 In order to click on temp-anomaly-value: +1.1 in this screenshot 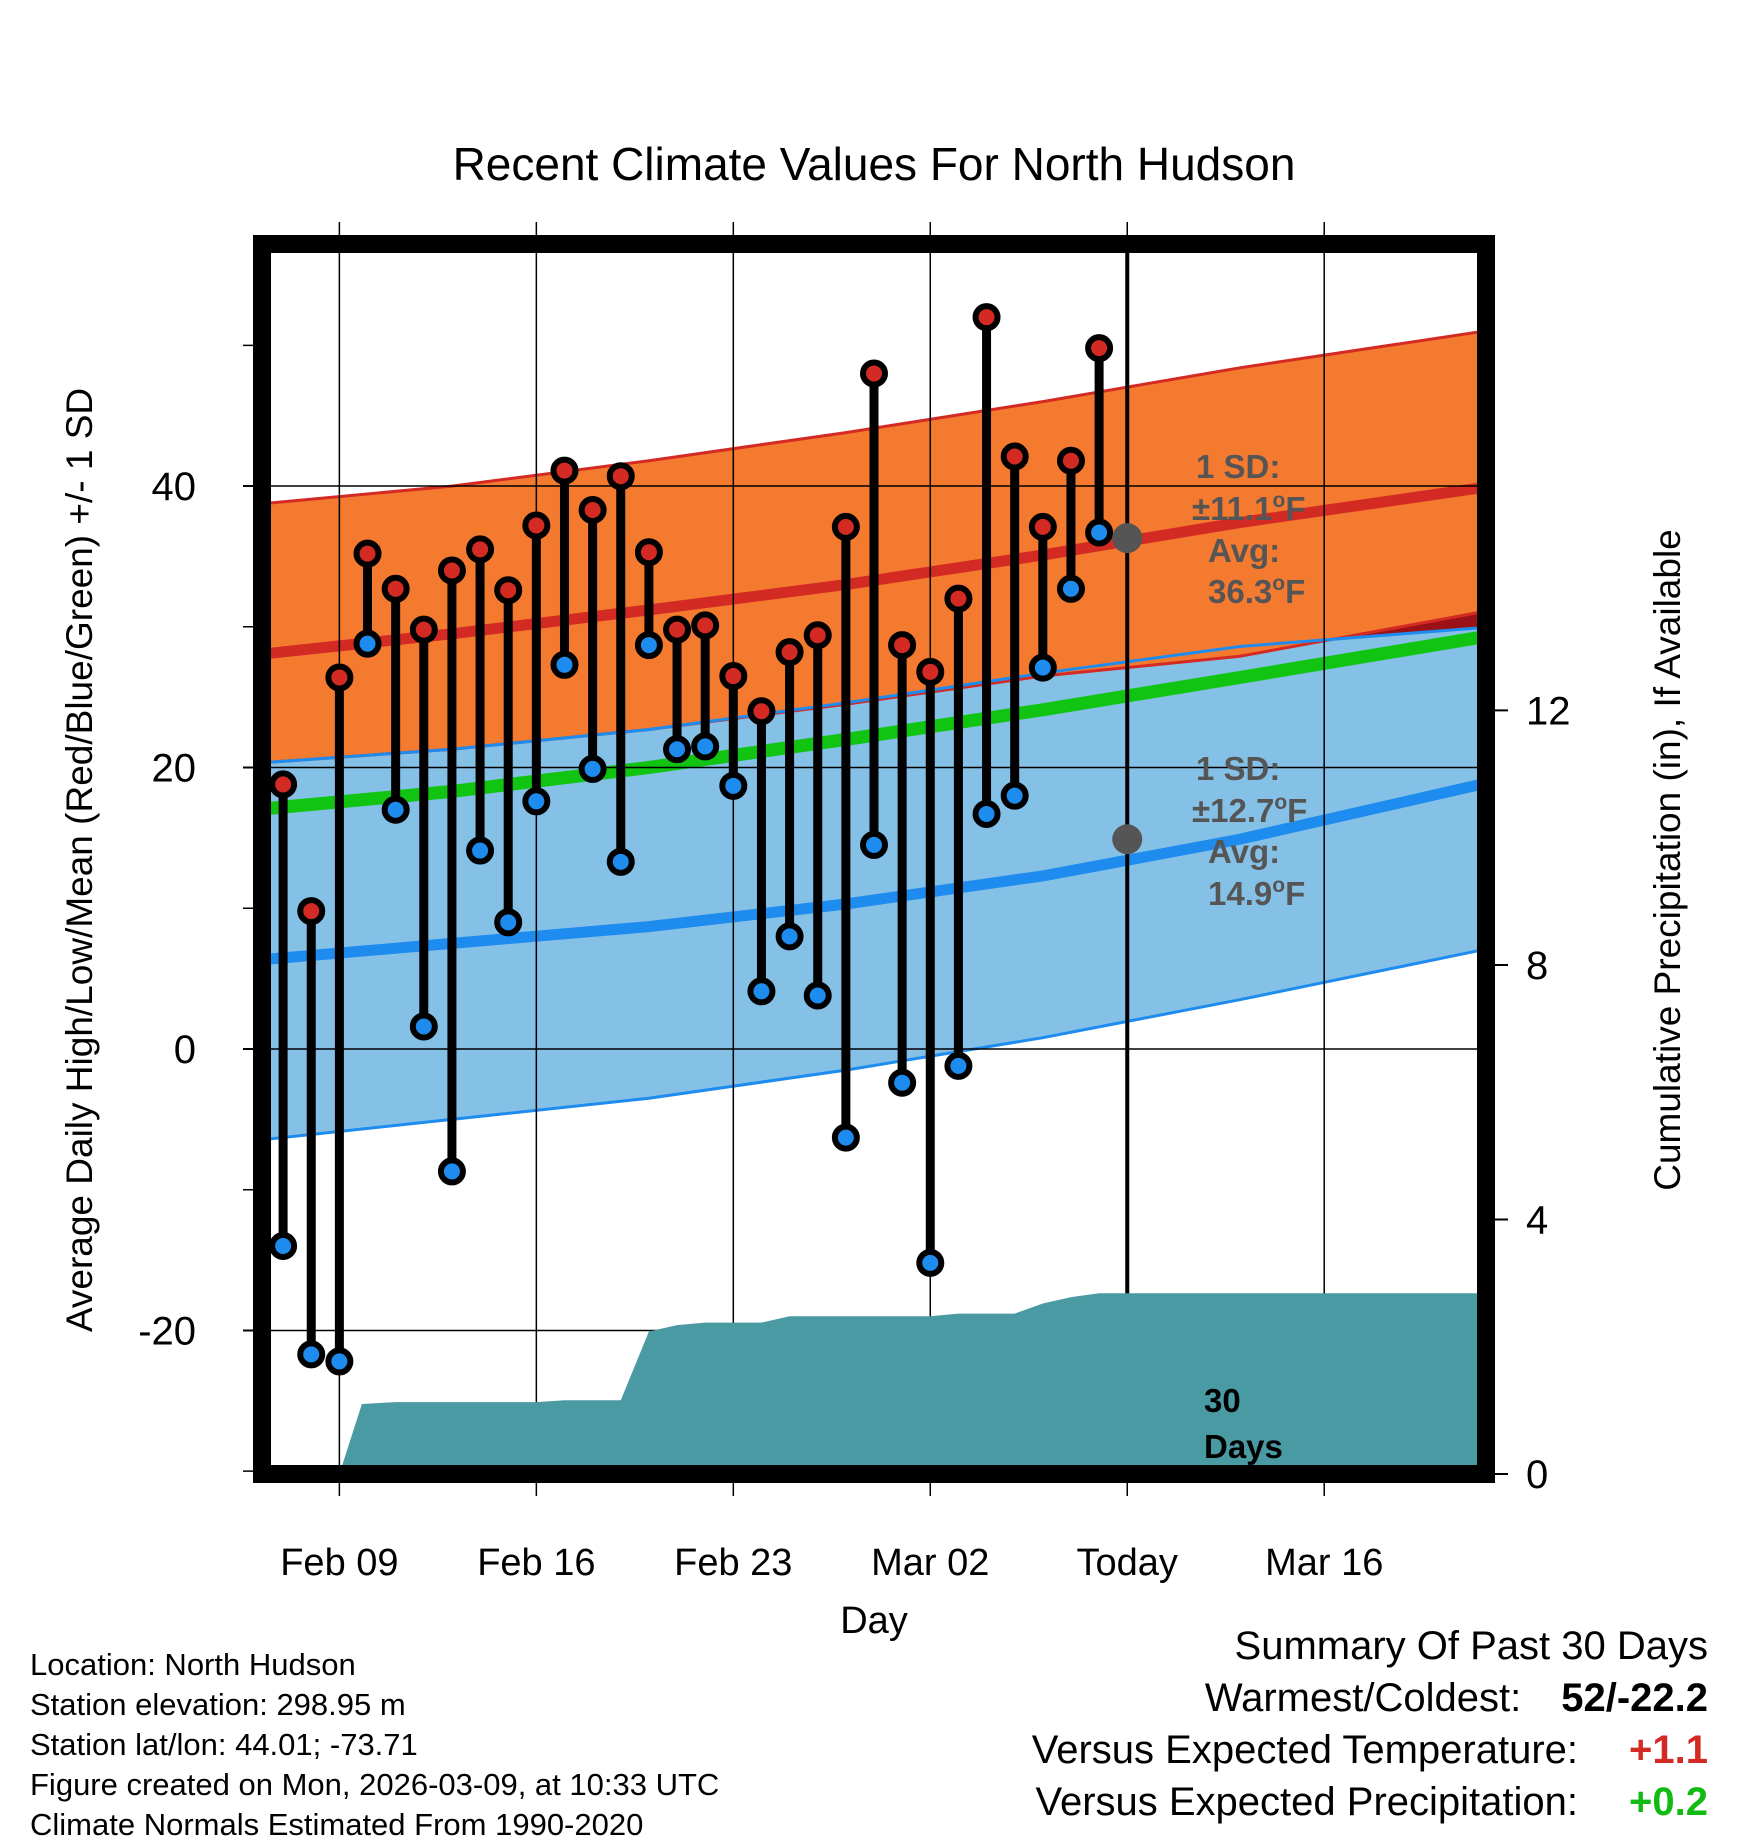, I will do `click(1668, 1750)`.